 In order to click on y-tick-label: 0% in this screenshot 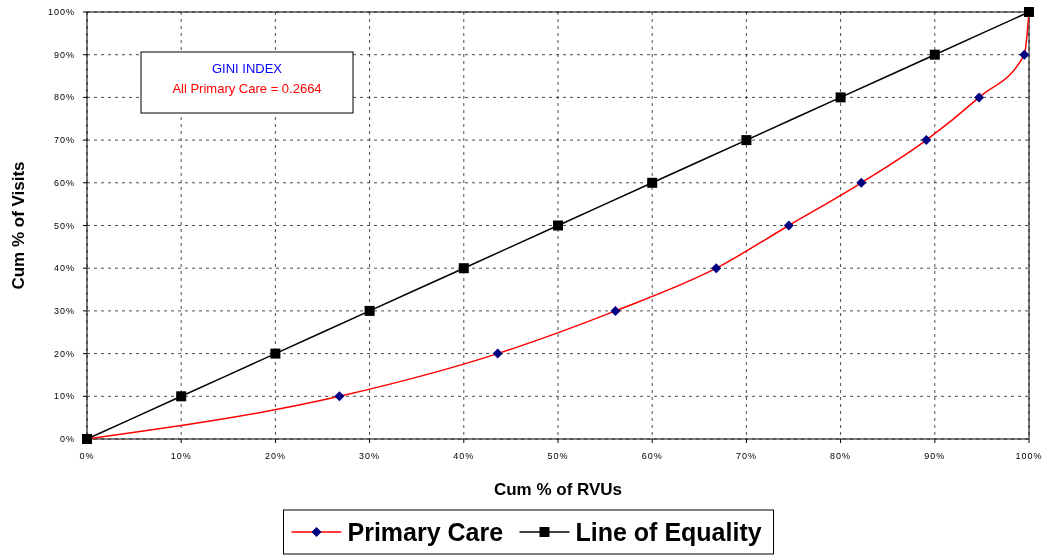, I will do `click(67, 439)`.